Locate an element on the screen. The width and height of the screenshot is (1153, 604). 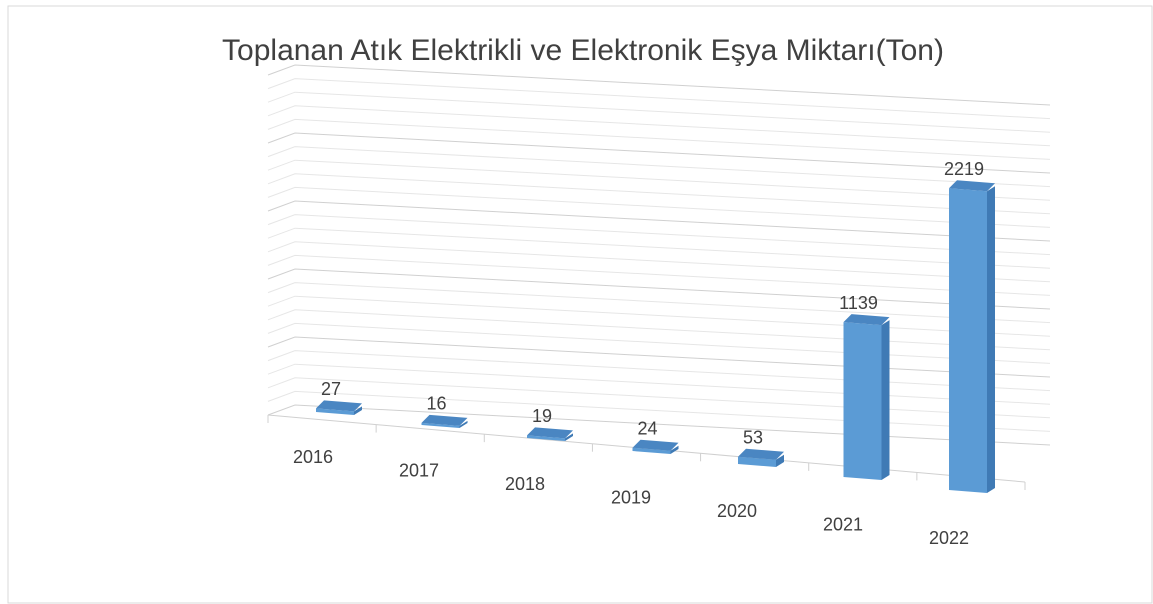
data-label: 24 is located at coordinates (647, 428).